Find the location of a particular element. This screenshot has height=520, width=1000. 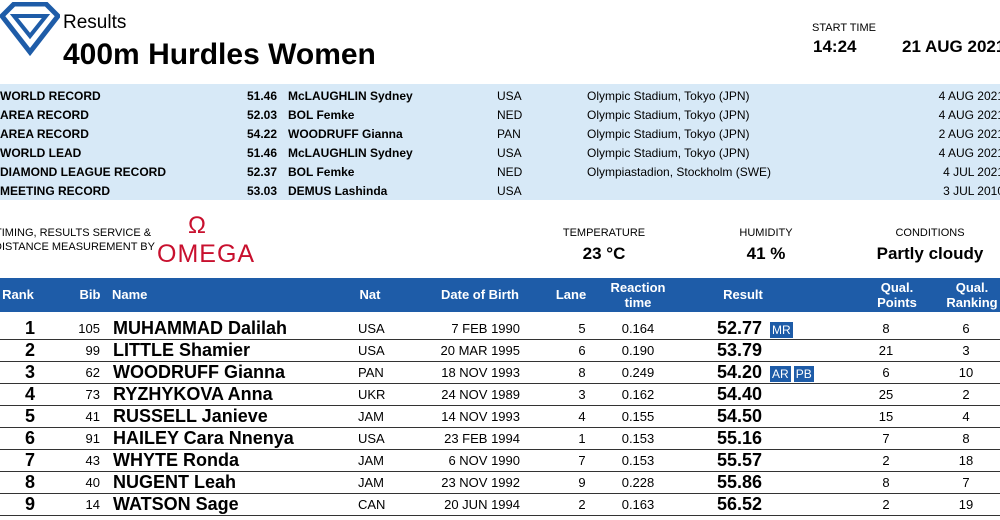

date-of-birth: 23 FEB 1994 is located at coordinates (482, 438).